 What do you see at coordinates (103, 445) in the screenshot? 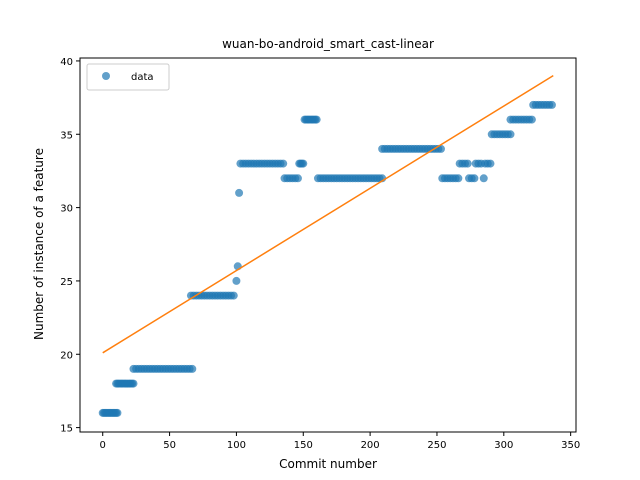
I see `x-tick-label: 0` at bounding box center [103, 445].